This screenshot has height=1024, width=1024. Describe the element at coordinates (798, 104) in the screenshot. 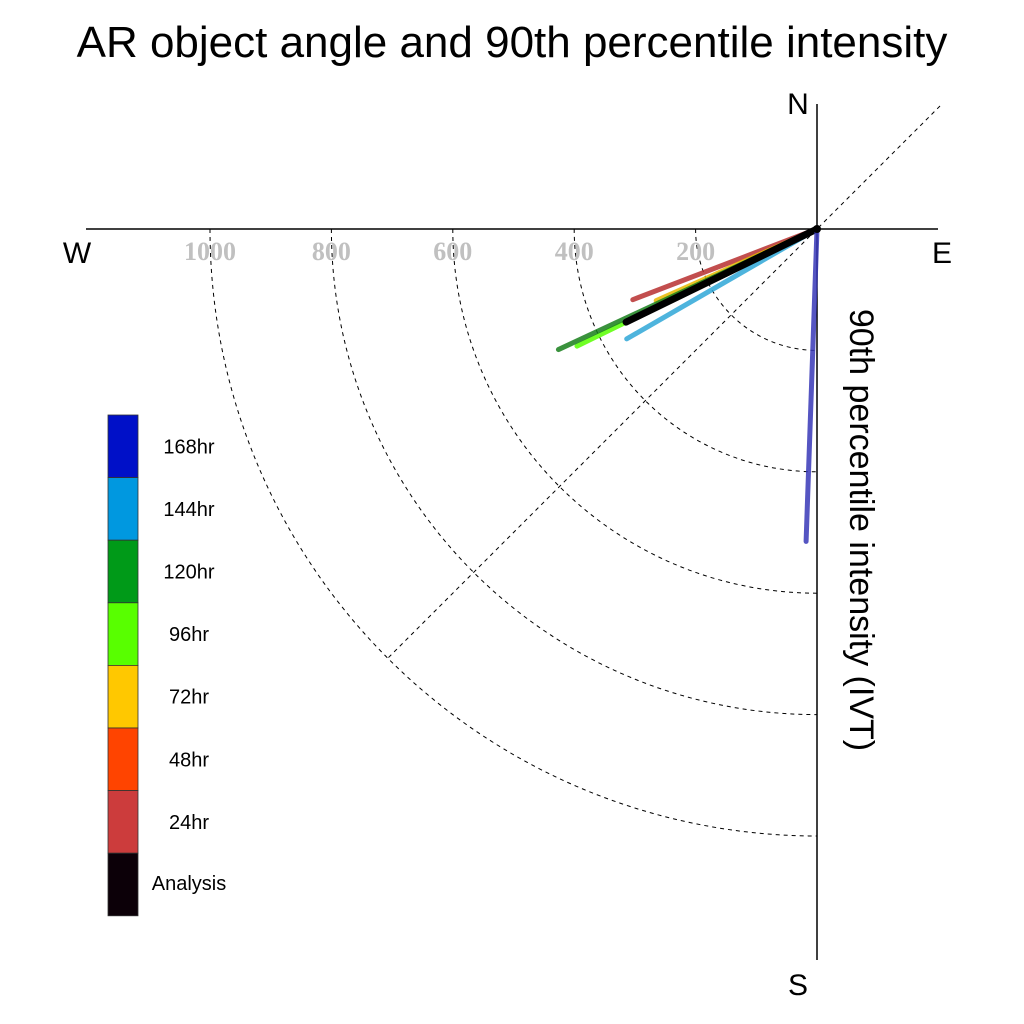

I see `compass-north: N` at that location.